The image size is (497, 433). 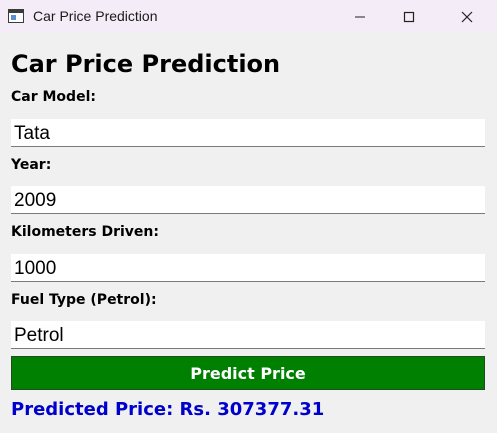 I want to click on car-model-label: Car Model:, so click(x=53, y=97).